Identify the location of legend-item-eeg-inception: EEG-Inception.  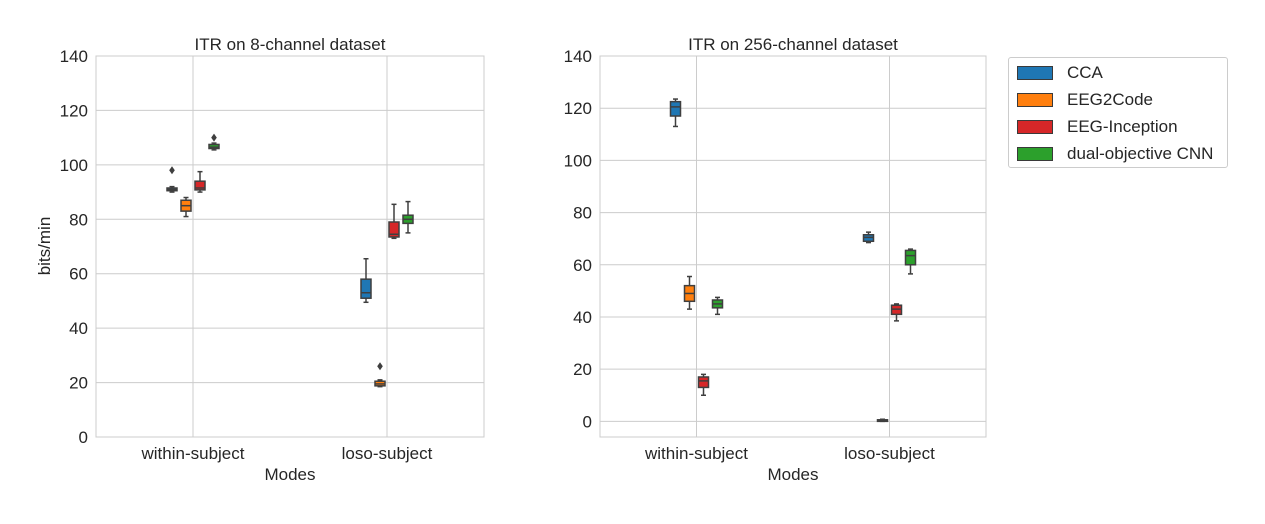
(1097, 127).